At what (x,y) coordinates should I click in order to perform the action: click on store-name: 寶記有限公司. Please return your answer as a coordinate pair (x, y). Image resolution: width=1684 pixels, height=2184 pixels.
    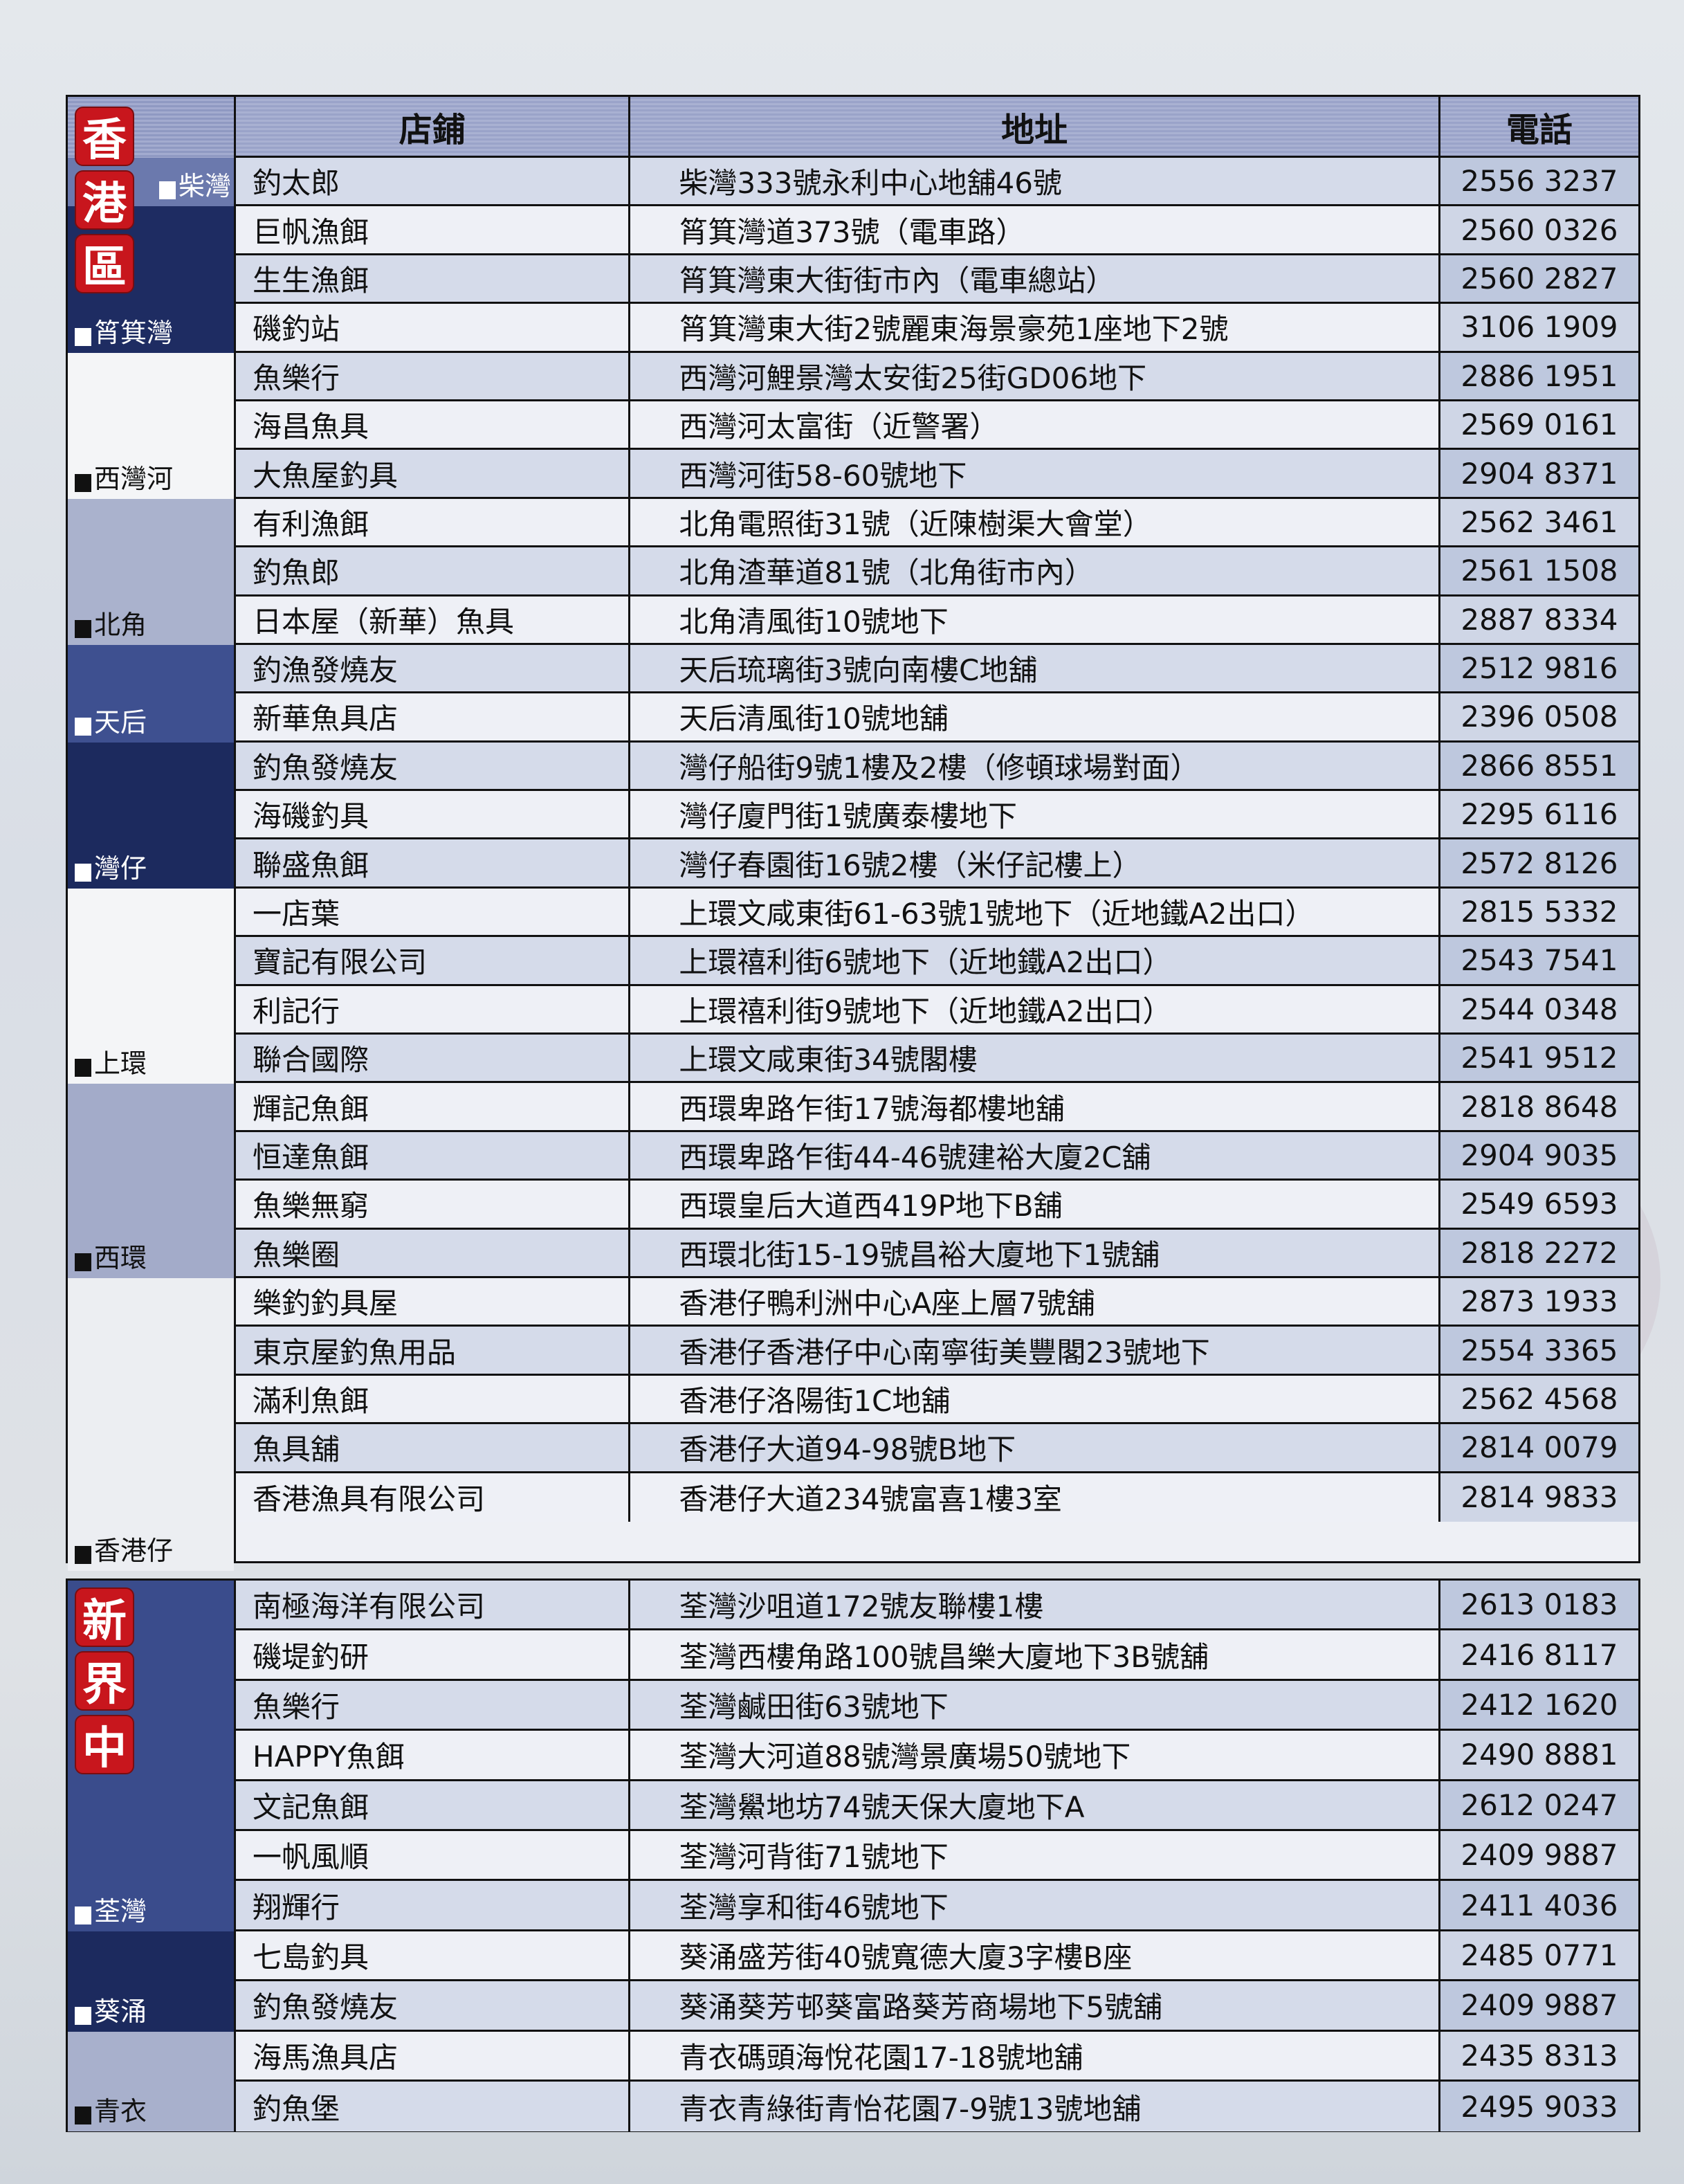
    Looking at the image, I should click on (434, 960).